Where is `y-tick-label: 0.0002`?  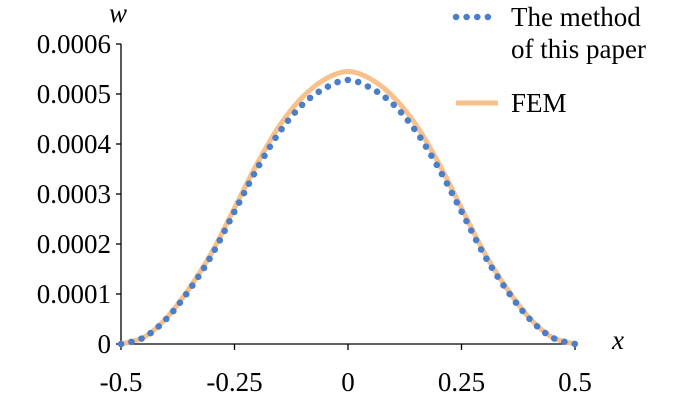
y-tick-label: 0.0002 is located at coordinates (74, 244).